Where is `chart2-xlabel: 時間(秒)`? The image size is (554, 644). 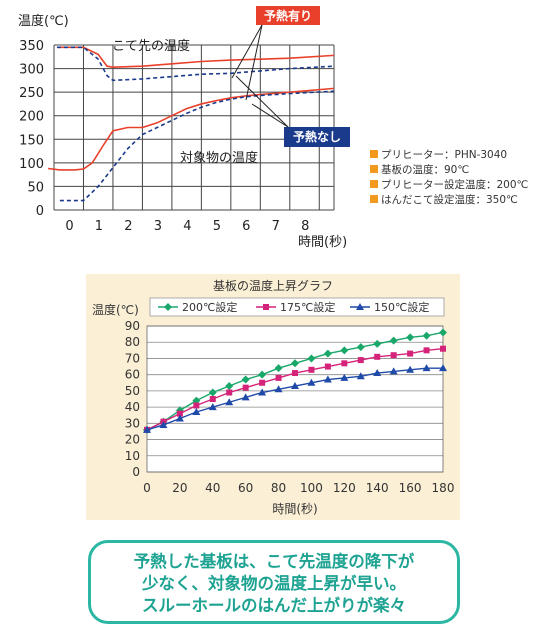 chart2-xlabel: 時間(秒) is located at coordinates (294, 509).